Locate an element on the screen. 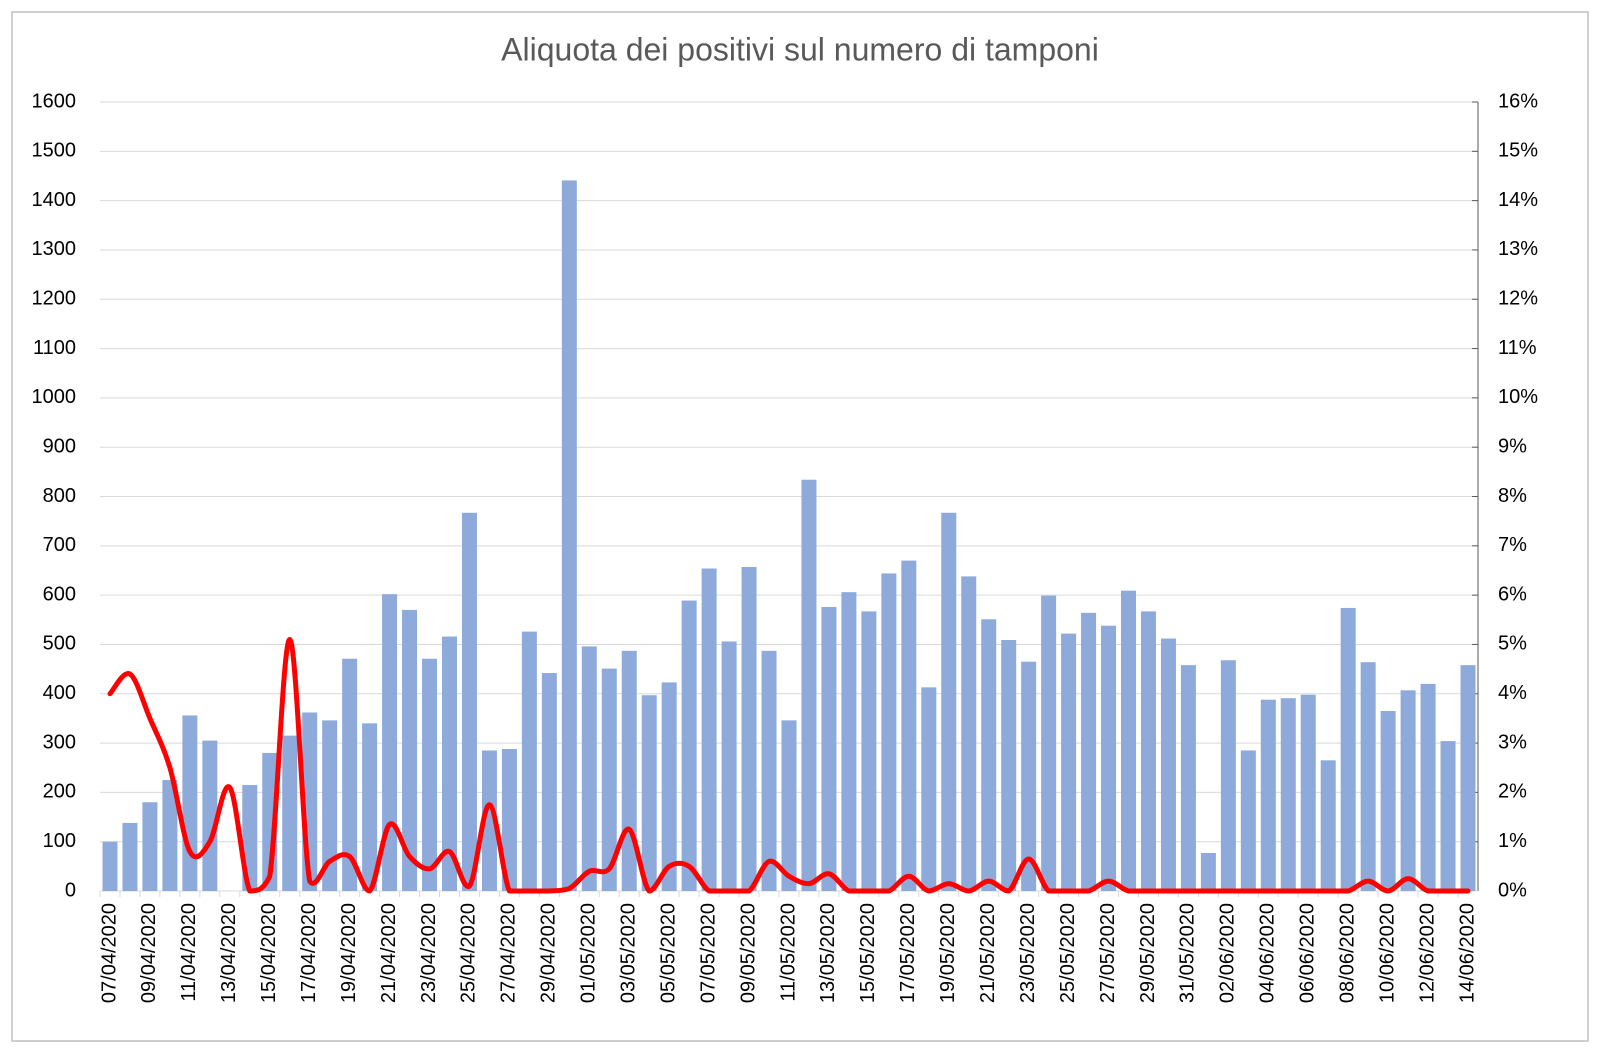 The image size is (1600, 1051). y2-tick-label: 3% is located at coordinates (1512, 742).